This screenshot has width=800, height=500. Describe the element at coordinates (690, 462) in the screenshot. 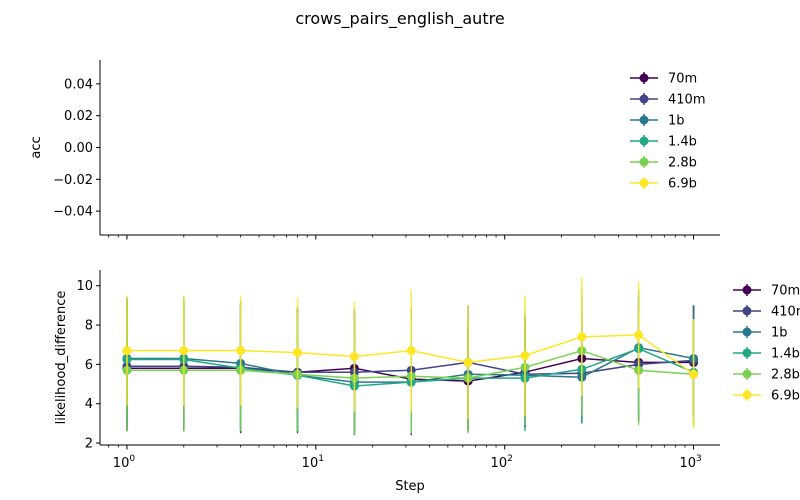

I see `x-tick-label: 10³` at that location.